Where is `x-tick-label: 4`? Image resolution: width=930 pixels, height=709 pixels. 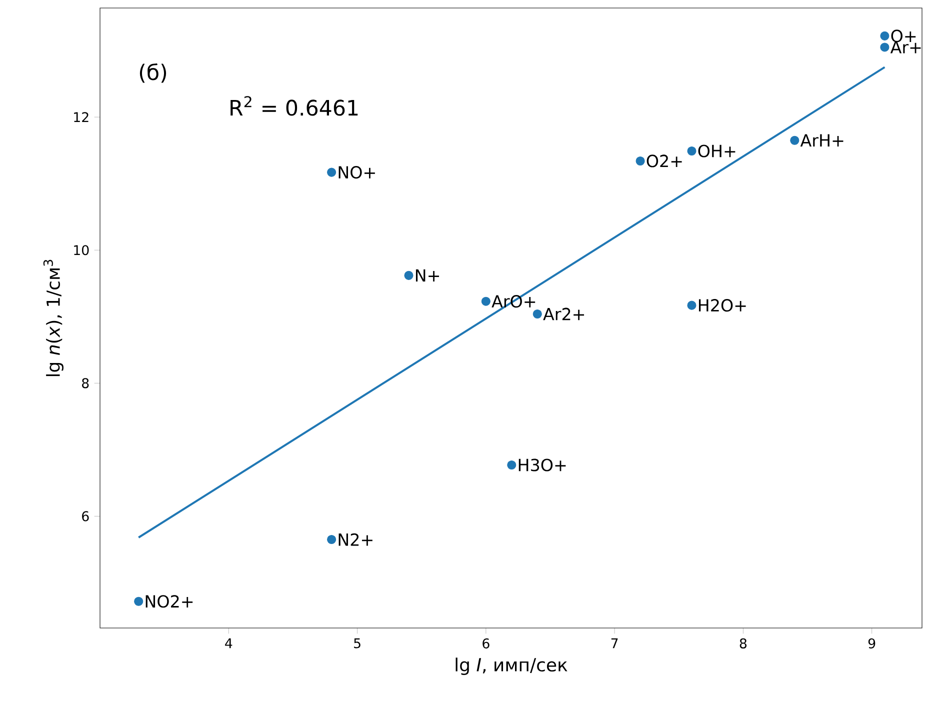 x-tick-label: 4 is located at coordinates (228, 643).